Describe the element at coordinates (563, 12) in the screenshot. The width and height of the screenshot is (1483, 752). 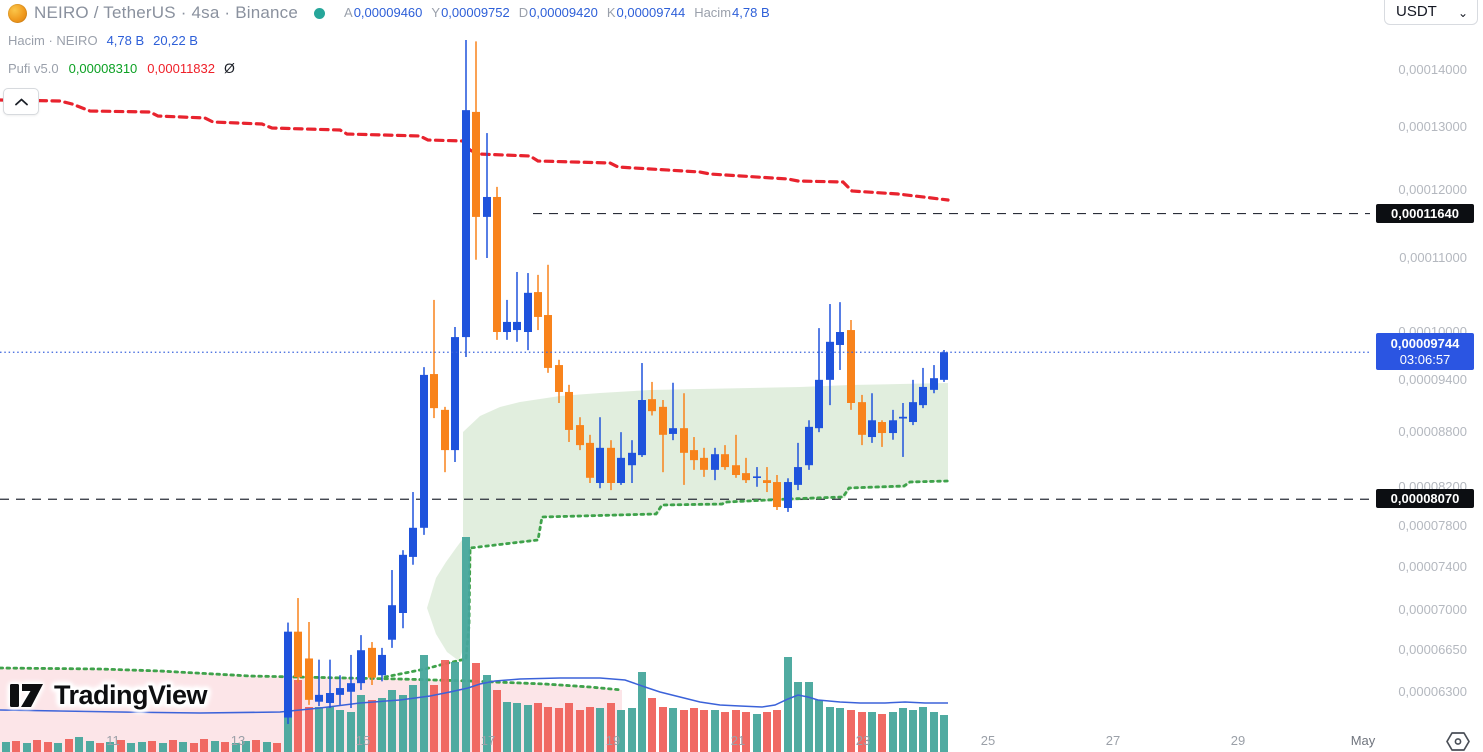
I see `ohlc-value: 0,00009420` at that location.